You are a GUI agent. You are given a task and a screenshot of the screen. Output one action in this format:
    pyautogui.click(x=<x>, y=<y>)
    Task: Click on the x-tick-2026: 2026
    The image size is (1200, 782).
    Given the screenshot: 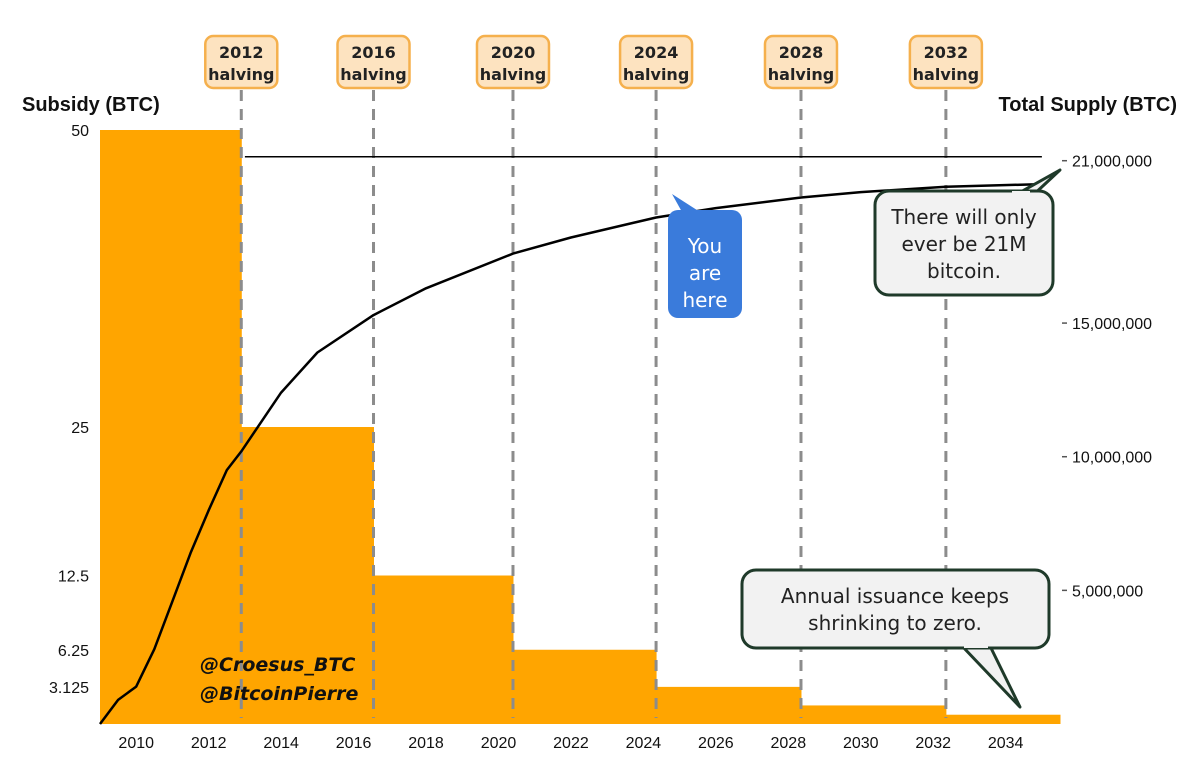 What is the action you would take?
    pyautogui.click(x=716, y=743)
    